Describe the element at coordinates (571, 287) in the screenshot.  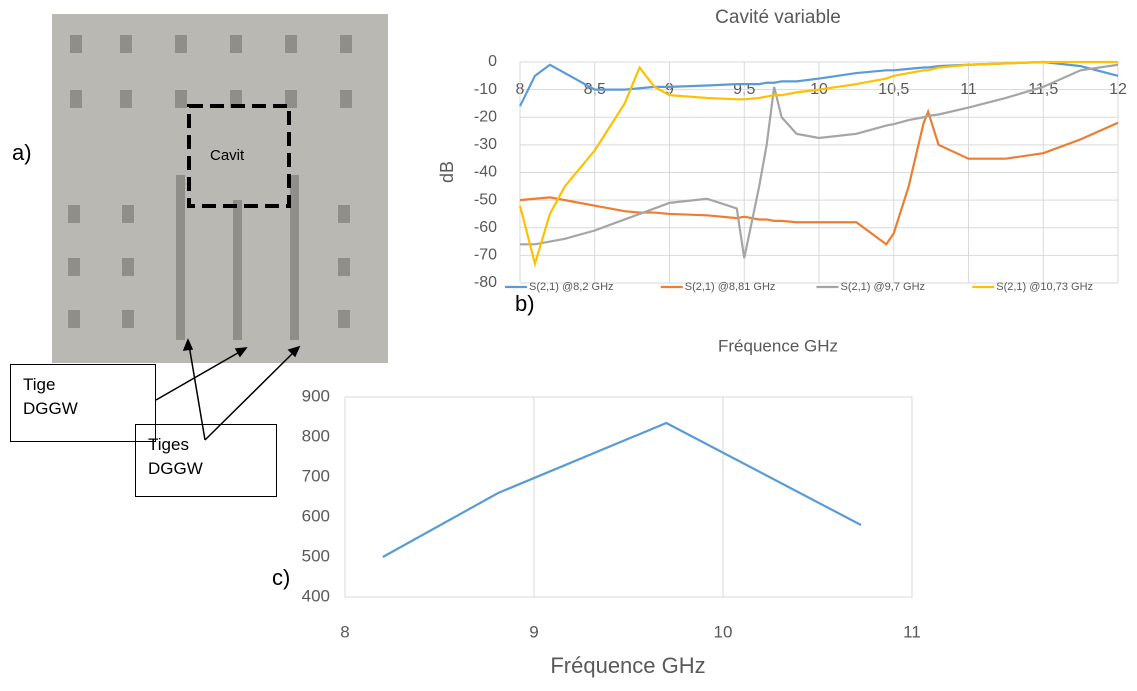
I see `legend-label: S(2,1) @8,2 GHz` at that location.